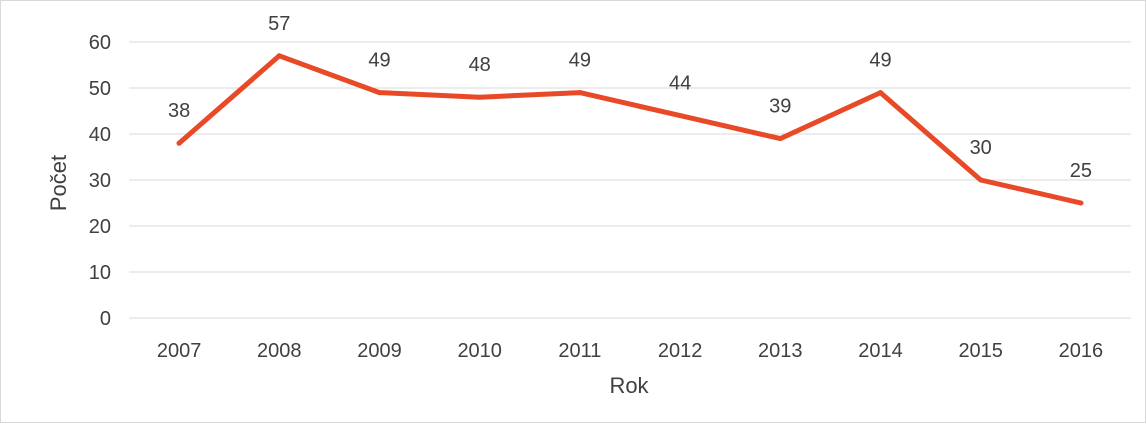 This screenshot has width=1146, height=424. What do you see at coordinates (981, 148) in the screenshot?
I see `data-label: 30` at bounding box center [981, 148].